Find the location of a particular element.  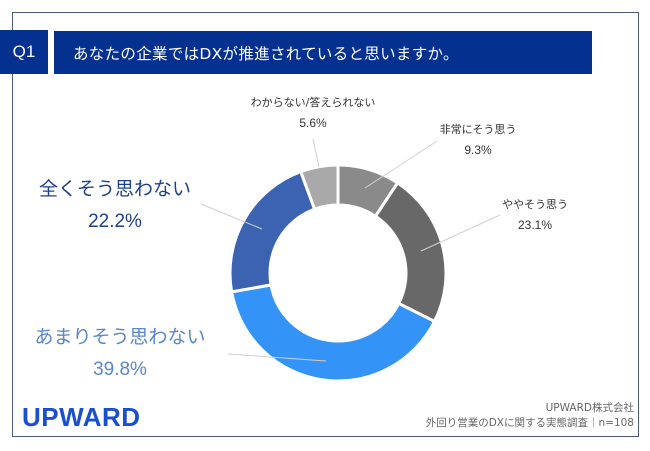

question-number: Q1 is located at coordinates (24, 51).